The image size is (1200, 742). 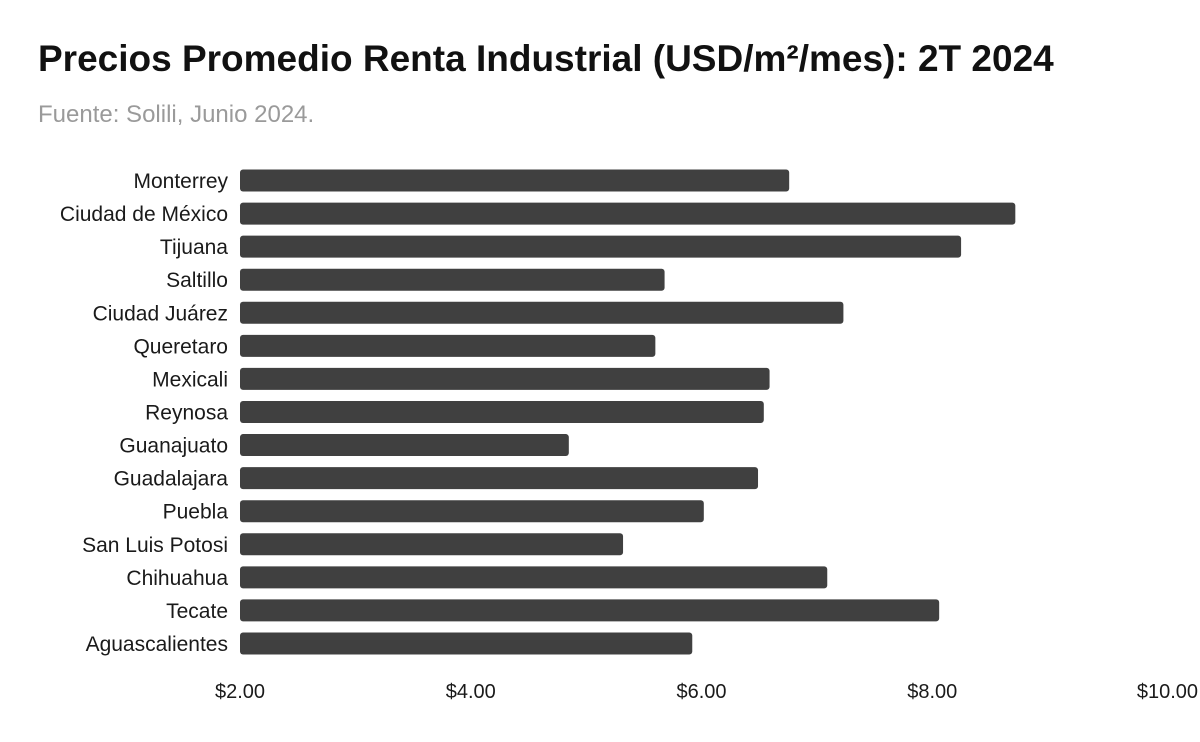 What do you see at coordinates (197, 280) in the screenshot?
I see `category-label: Saltillo` at bounding box center [197, 280].